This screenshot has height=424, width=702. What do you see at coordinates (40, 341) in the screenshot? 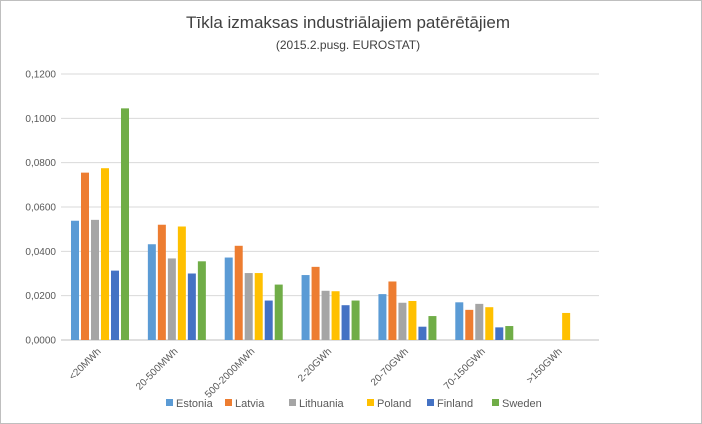
I see `y-tick-label: 0,0000` at bounding box center [40, 341].